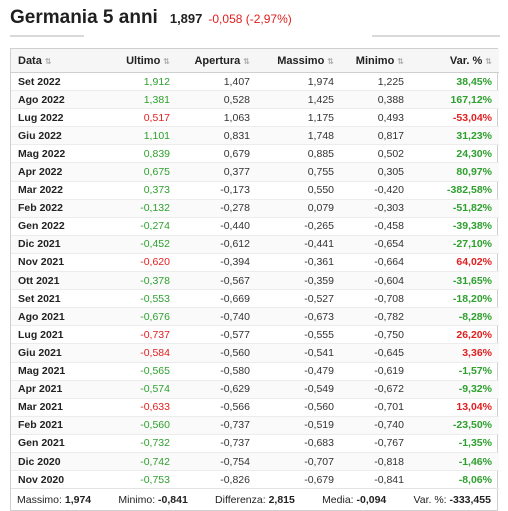  Describe the element at coordinates (136, 335) in the screenshot. I see `cell-last: -0,737` at that location.